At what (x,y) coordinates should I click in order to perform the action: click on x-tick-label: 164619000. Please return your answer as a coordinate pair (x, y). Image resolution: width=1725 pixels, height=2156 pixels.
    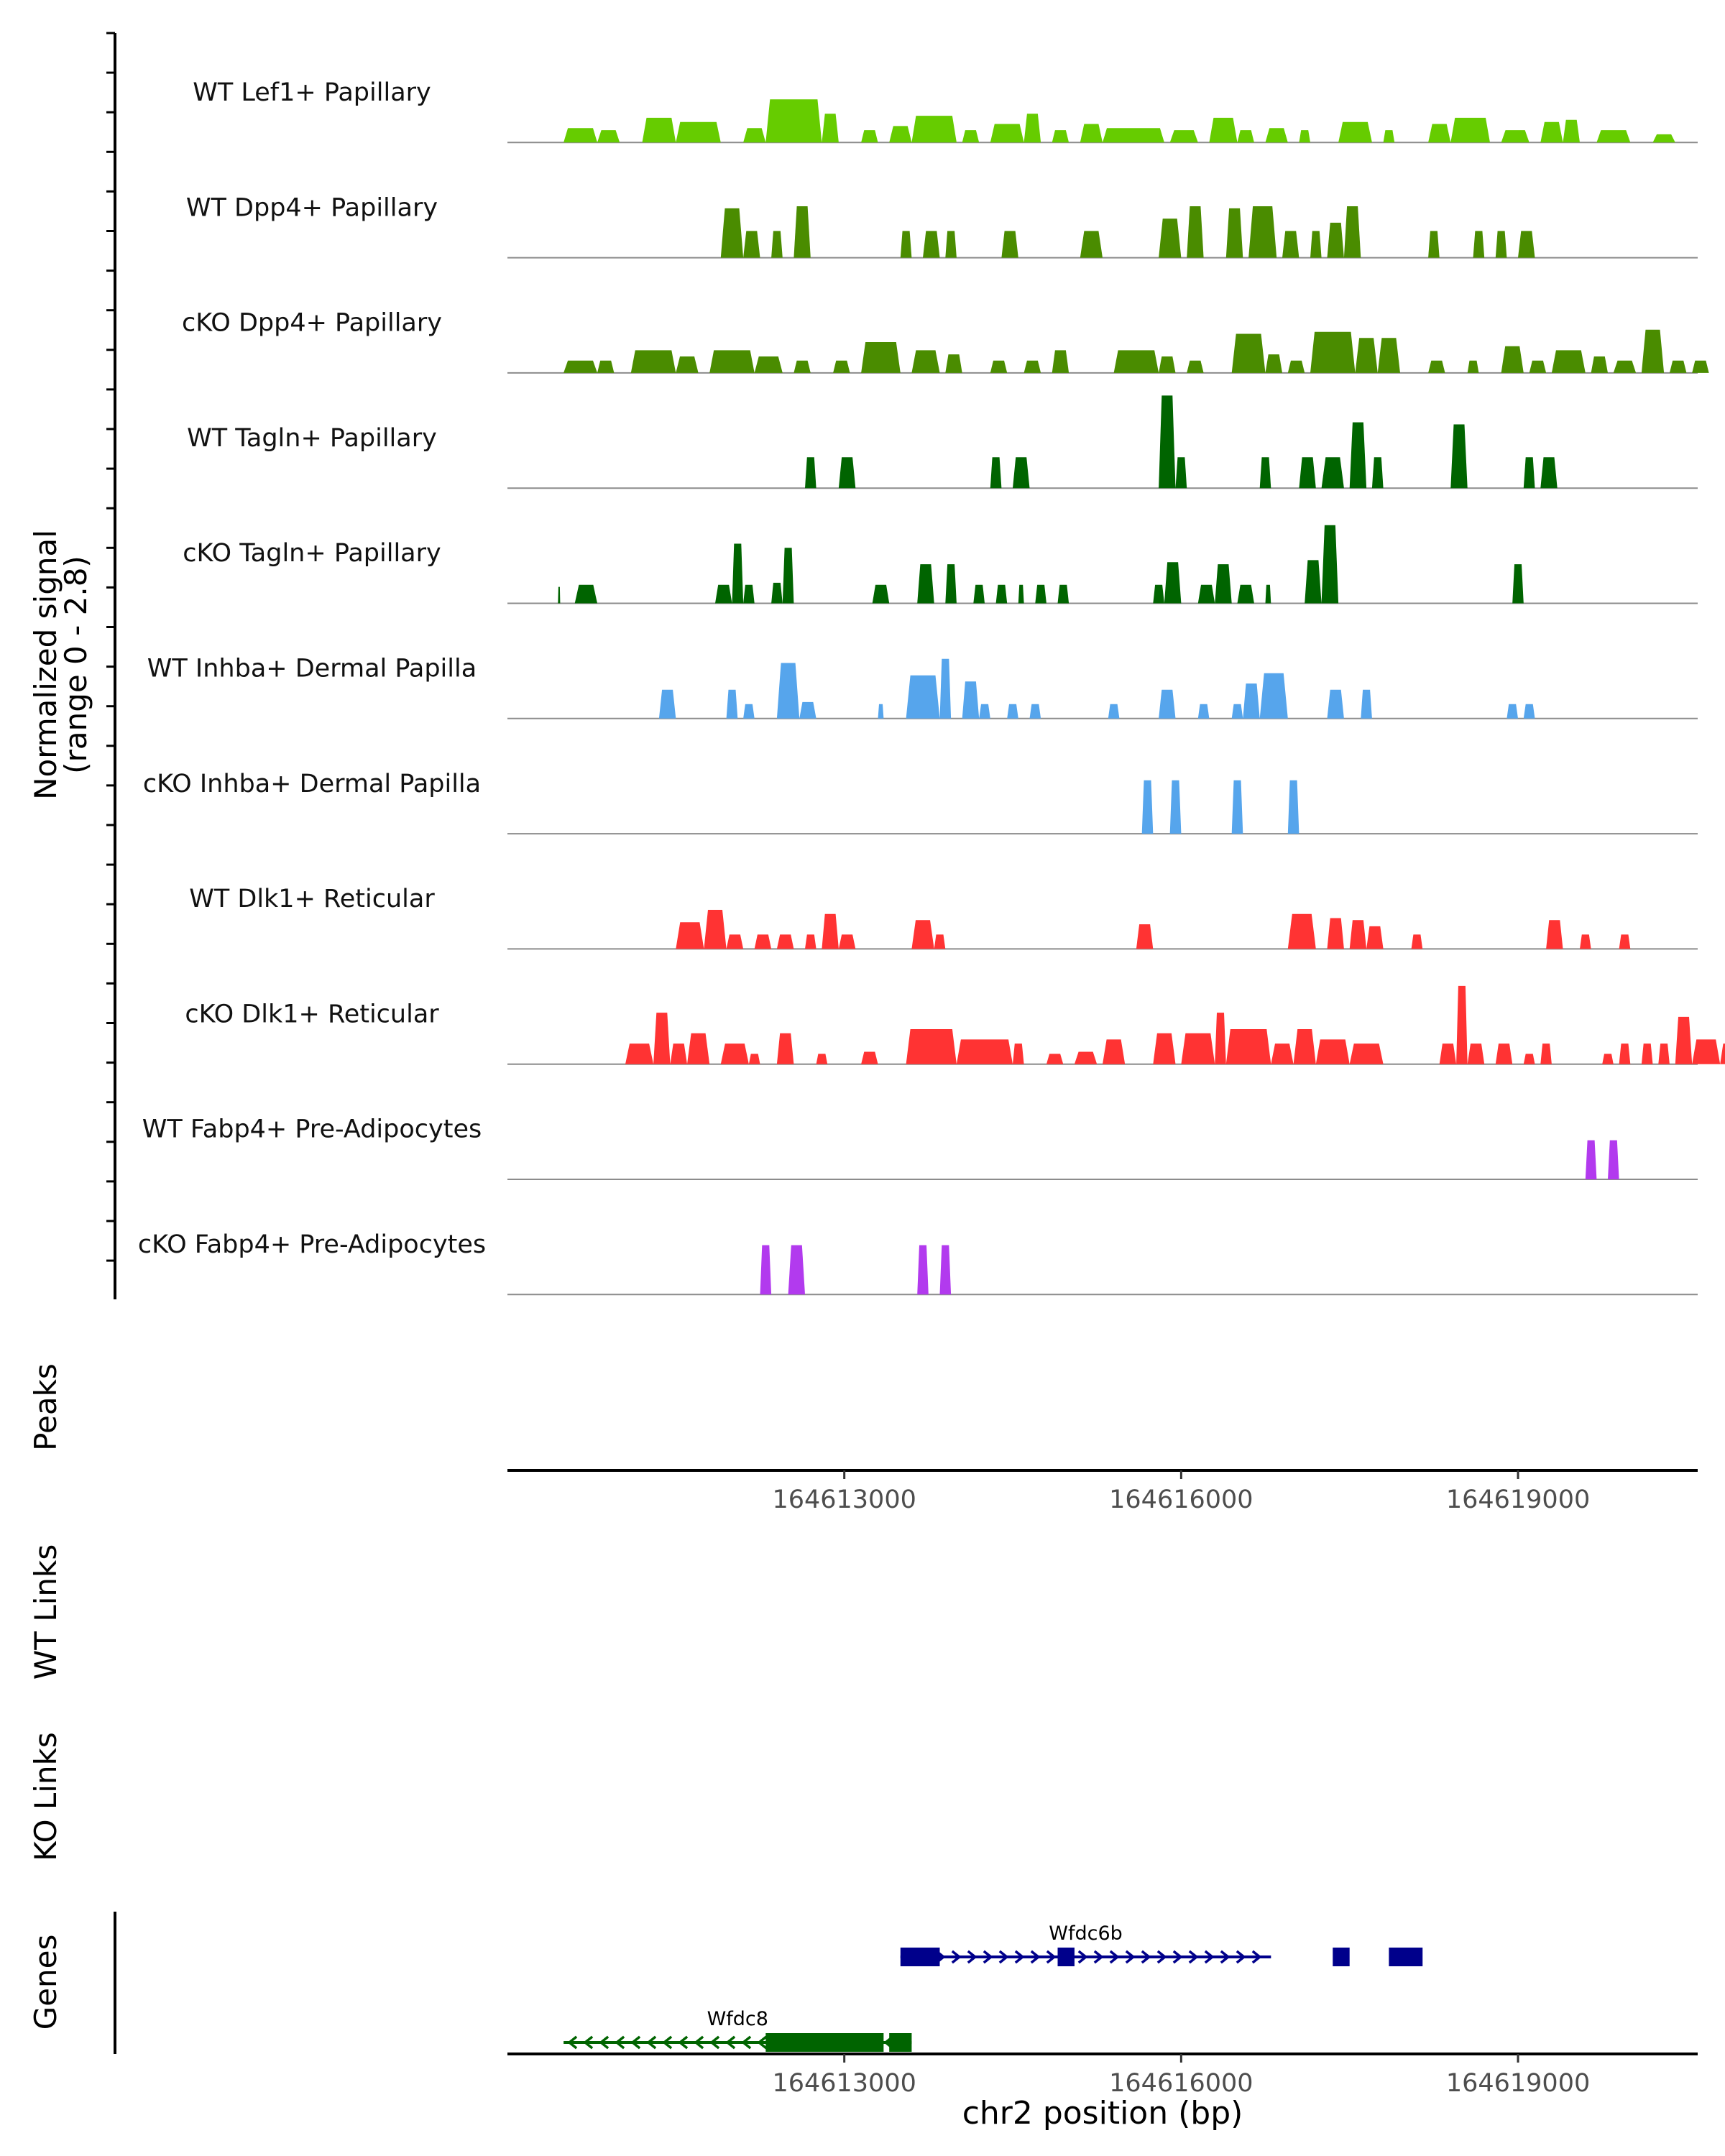
    Looking at the image, I should click on (1518, 2083).